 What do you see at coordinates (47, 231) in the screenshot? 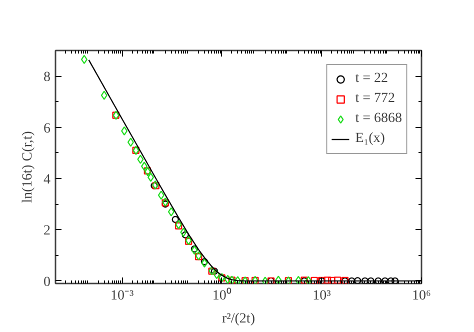
I see `y-tick-label: 2` at bounding box center [47, 231].